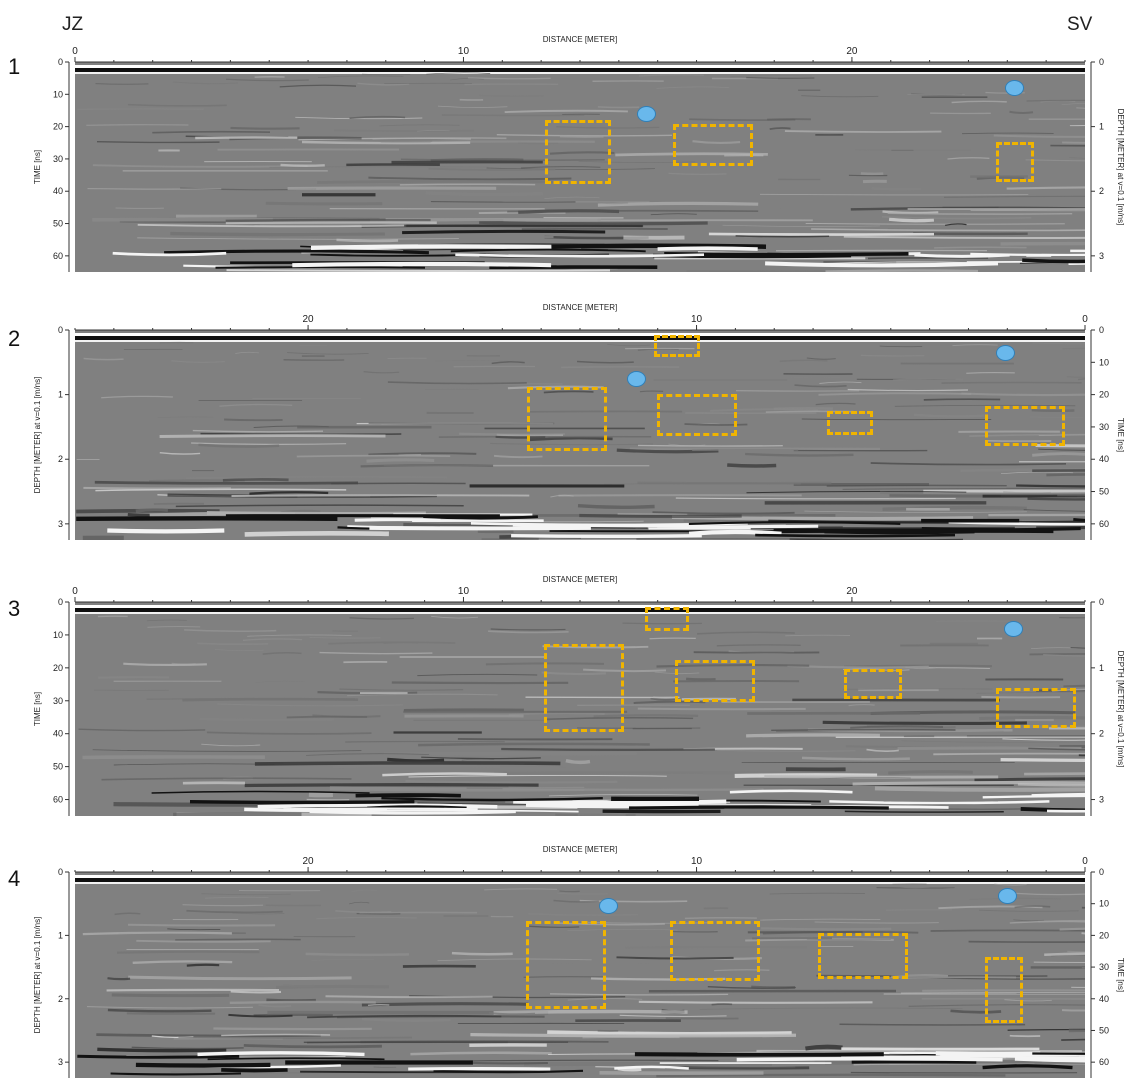 This screenshot has width=1128, height=1082. I want to click on panel-3-number: 3, so click(14, 608).